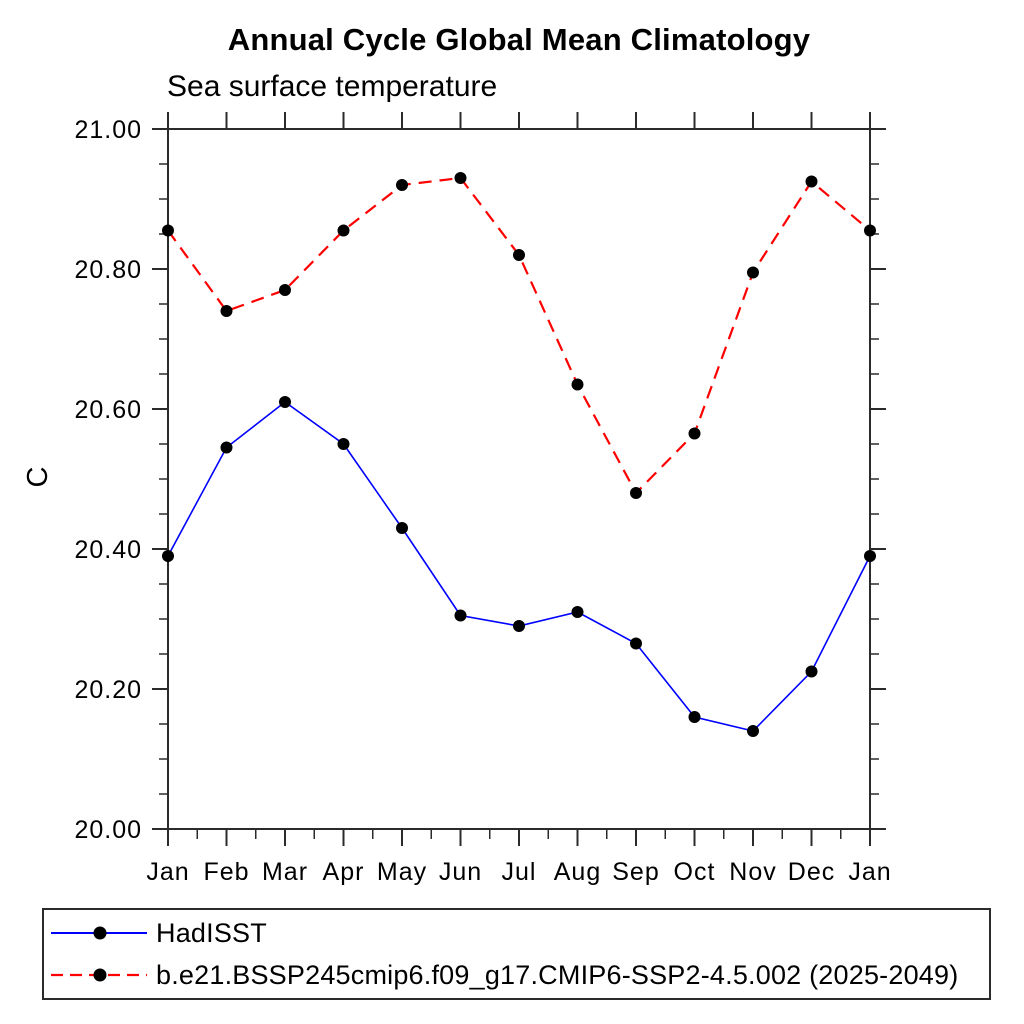 Image resolution: width=1024 pixels, height=1024 pixels. Describe the element at coordinates (108, 130) in the screenshot. I see `svg-text: 21.00` at that location.